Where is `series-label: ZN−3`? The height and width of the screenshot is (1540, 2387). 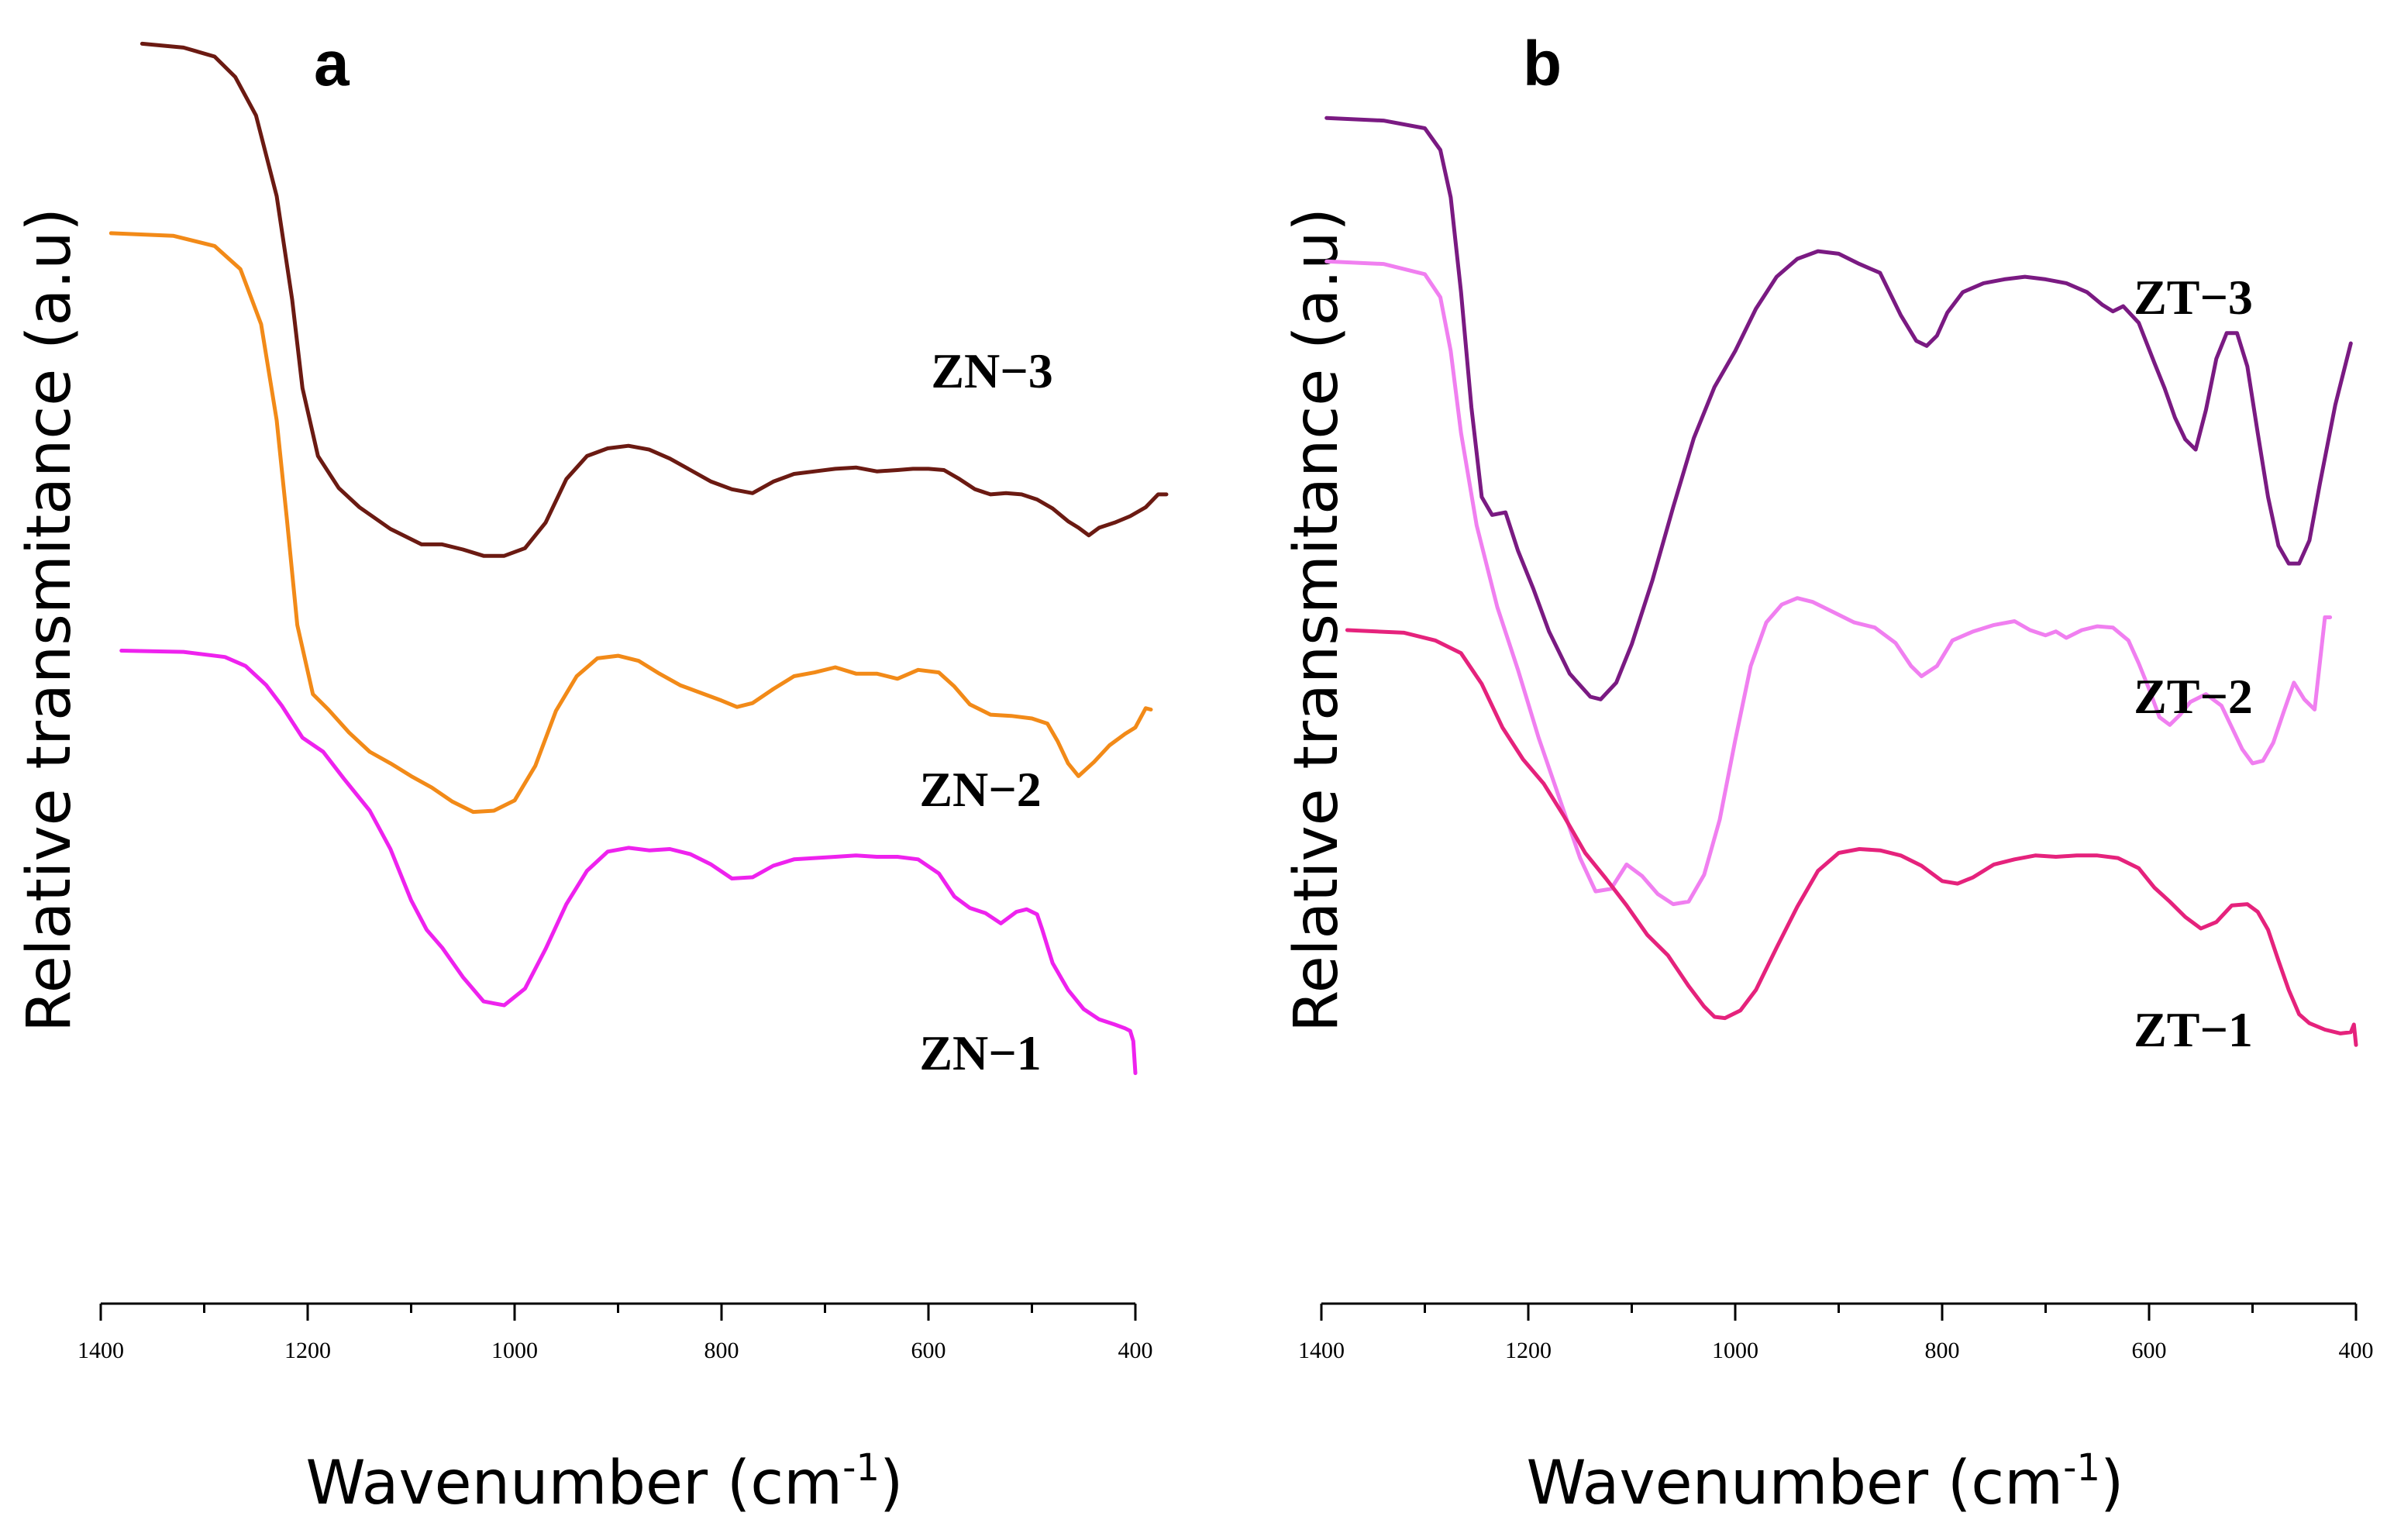
series-label: ZN−3 is located at coordinates (991, 370).